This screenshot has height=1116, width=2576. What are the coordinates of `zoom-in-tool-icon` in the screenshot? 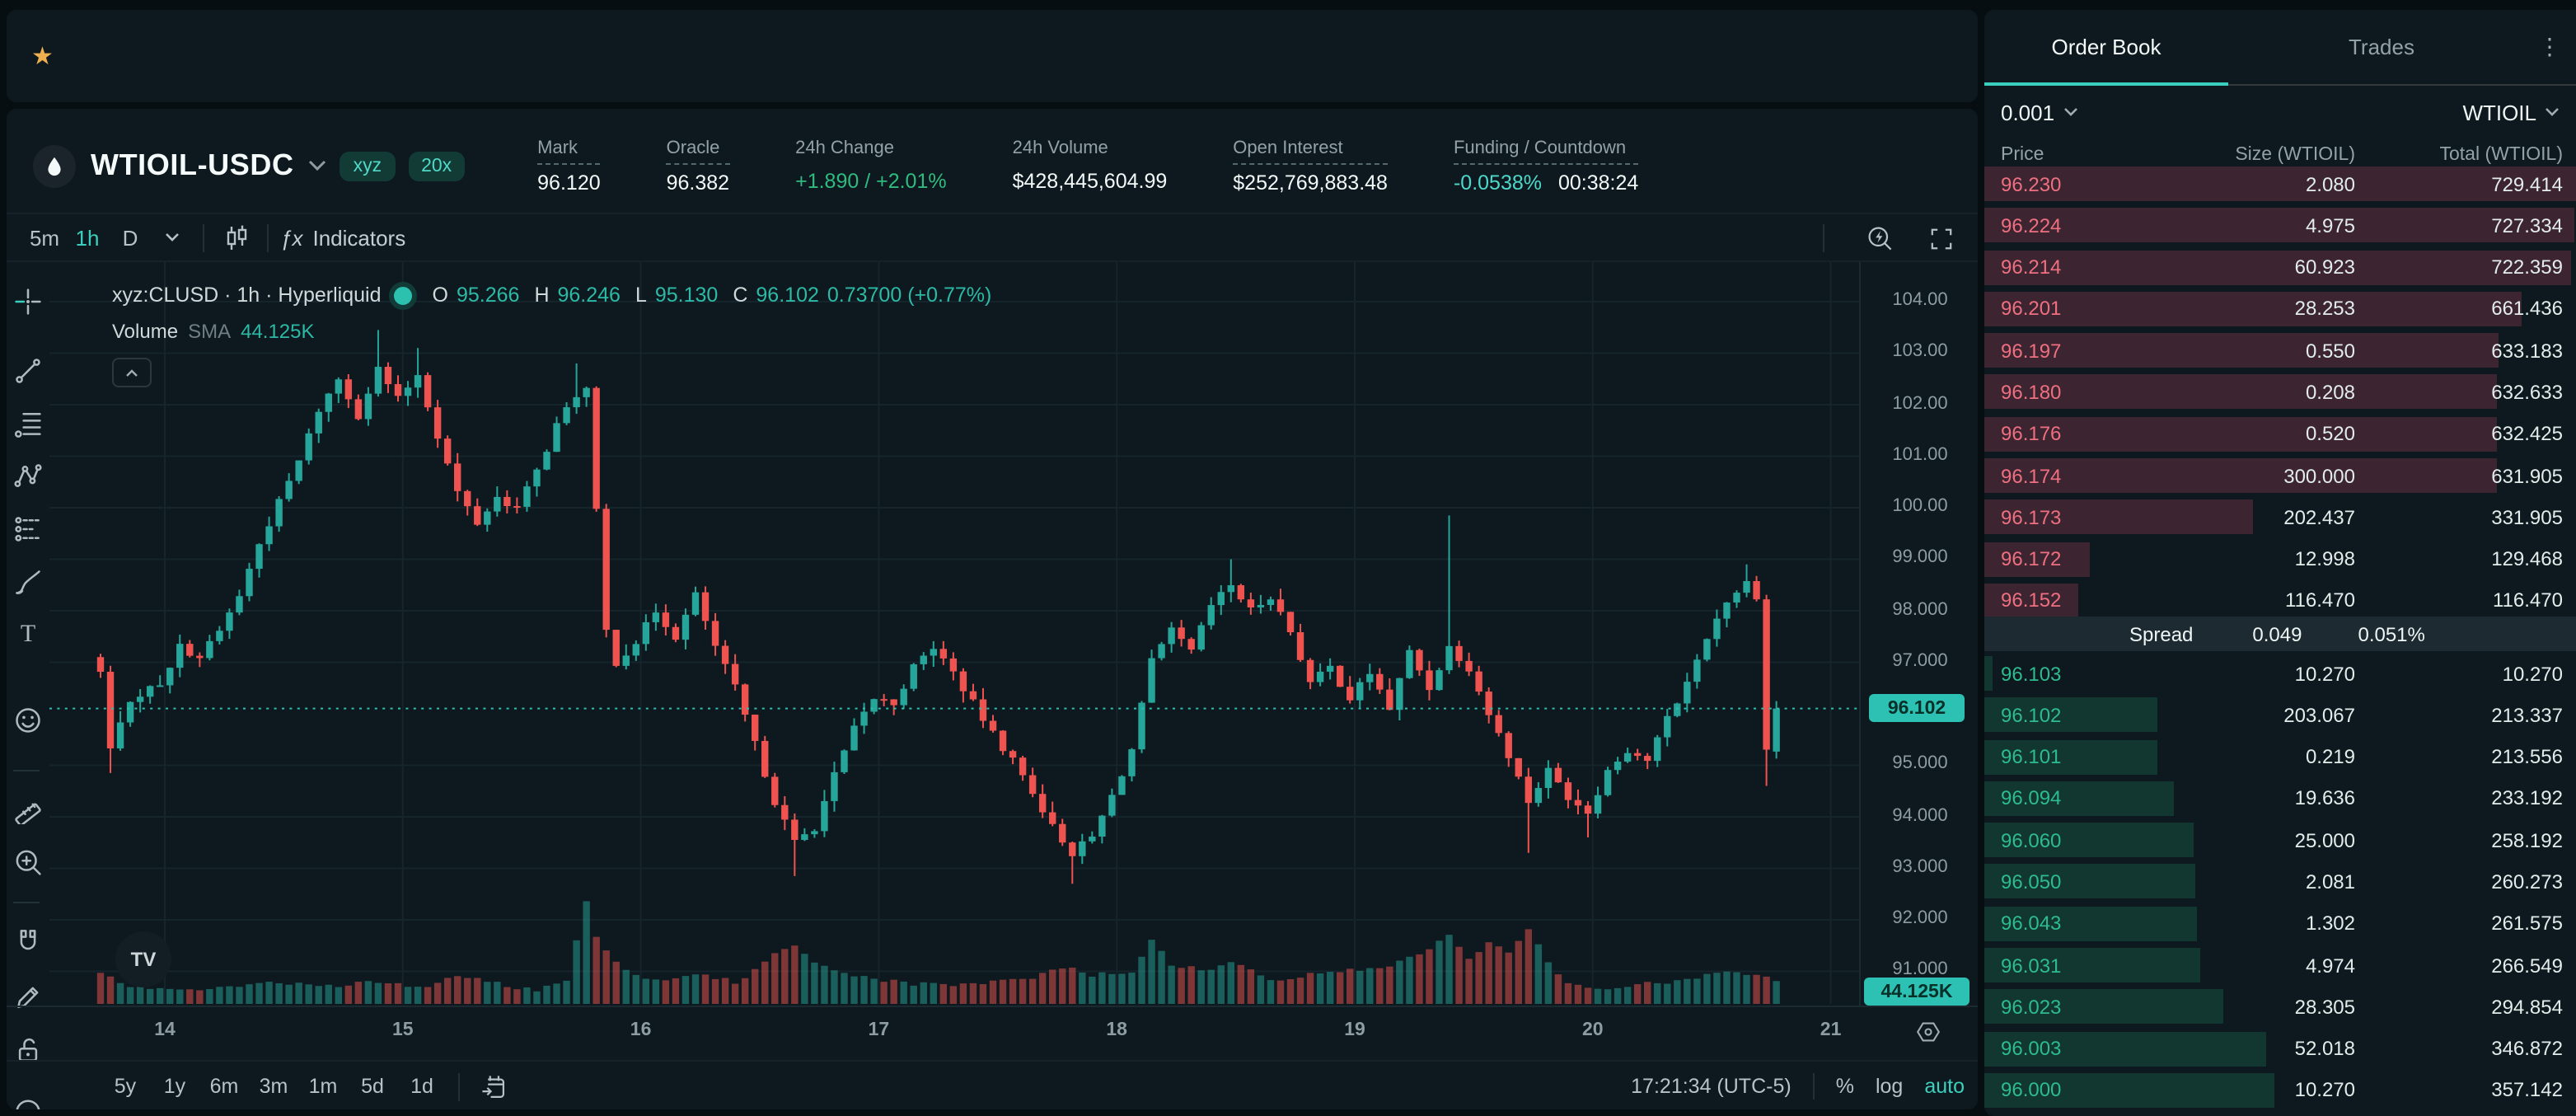 It's located at (28, 863).